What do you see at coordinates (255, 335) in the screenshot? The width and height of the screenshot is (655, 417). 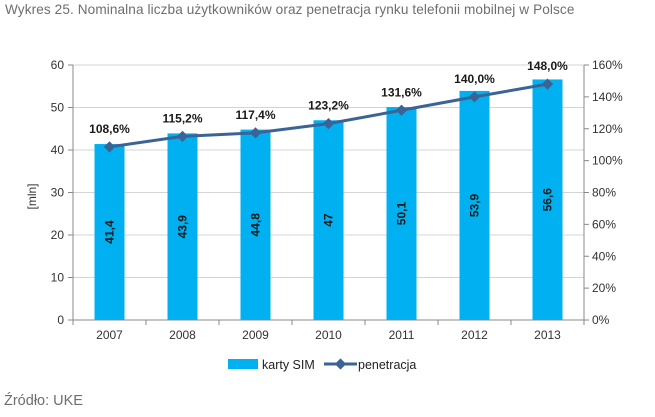 I see `x-tick-label: 2009` at bounding box center [255, 335].